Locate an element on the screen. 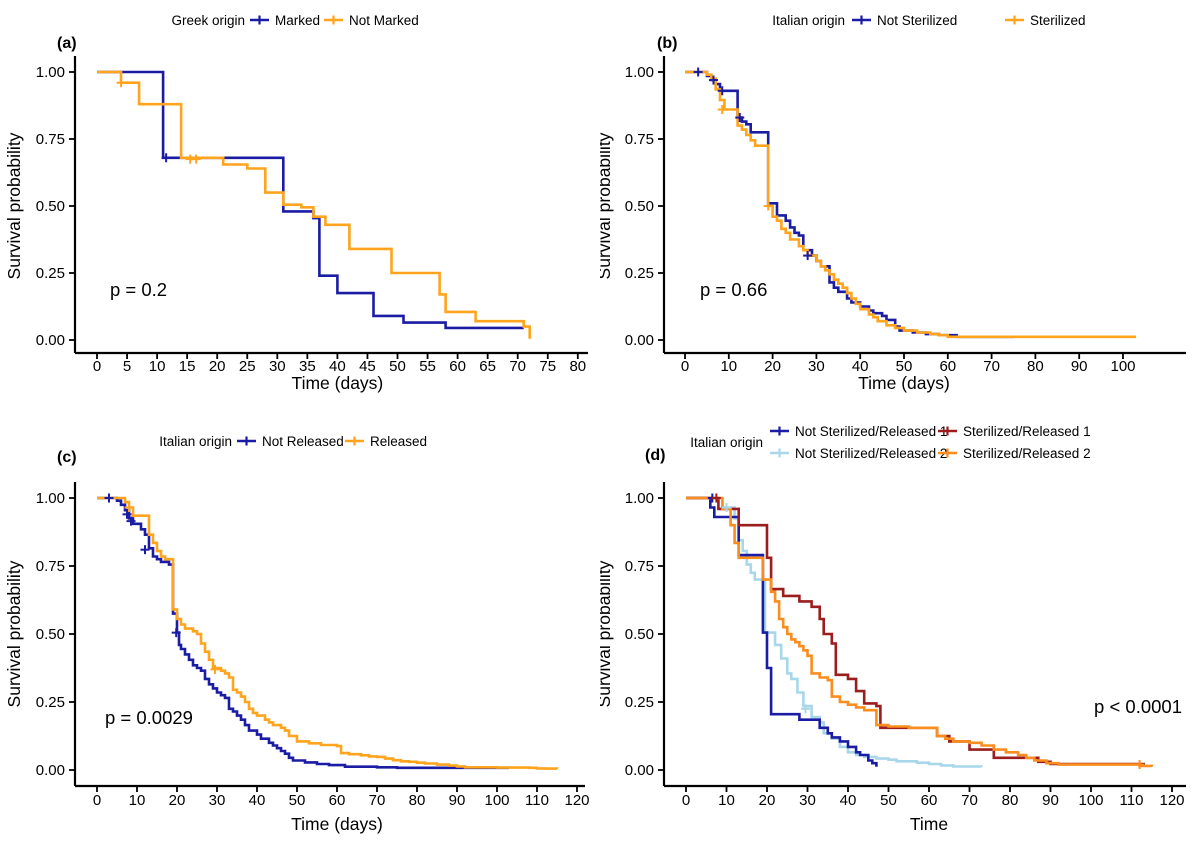 This screenshot has height=842, width=1200. legend-label: Not Sterilized is located at coordinates (917, 20).